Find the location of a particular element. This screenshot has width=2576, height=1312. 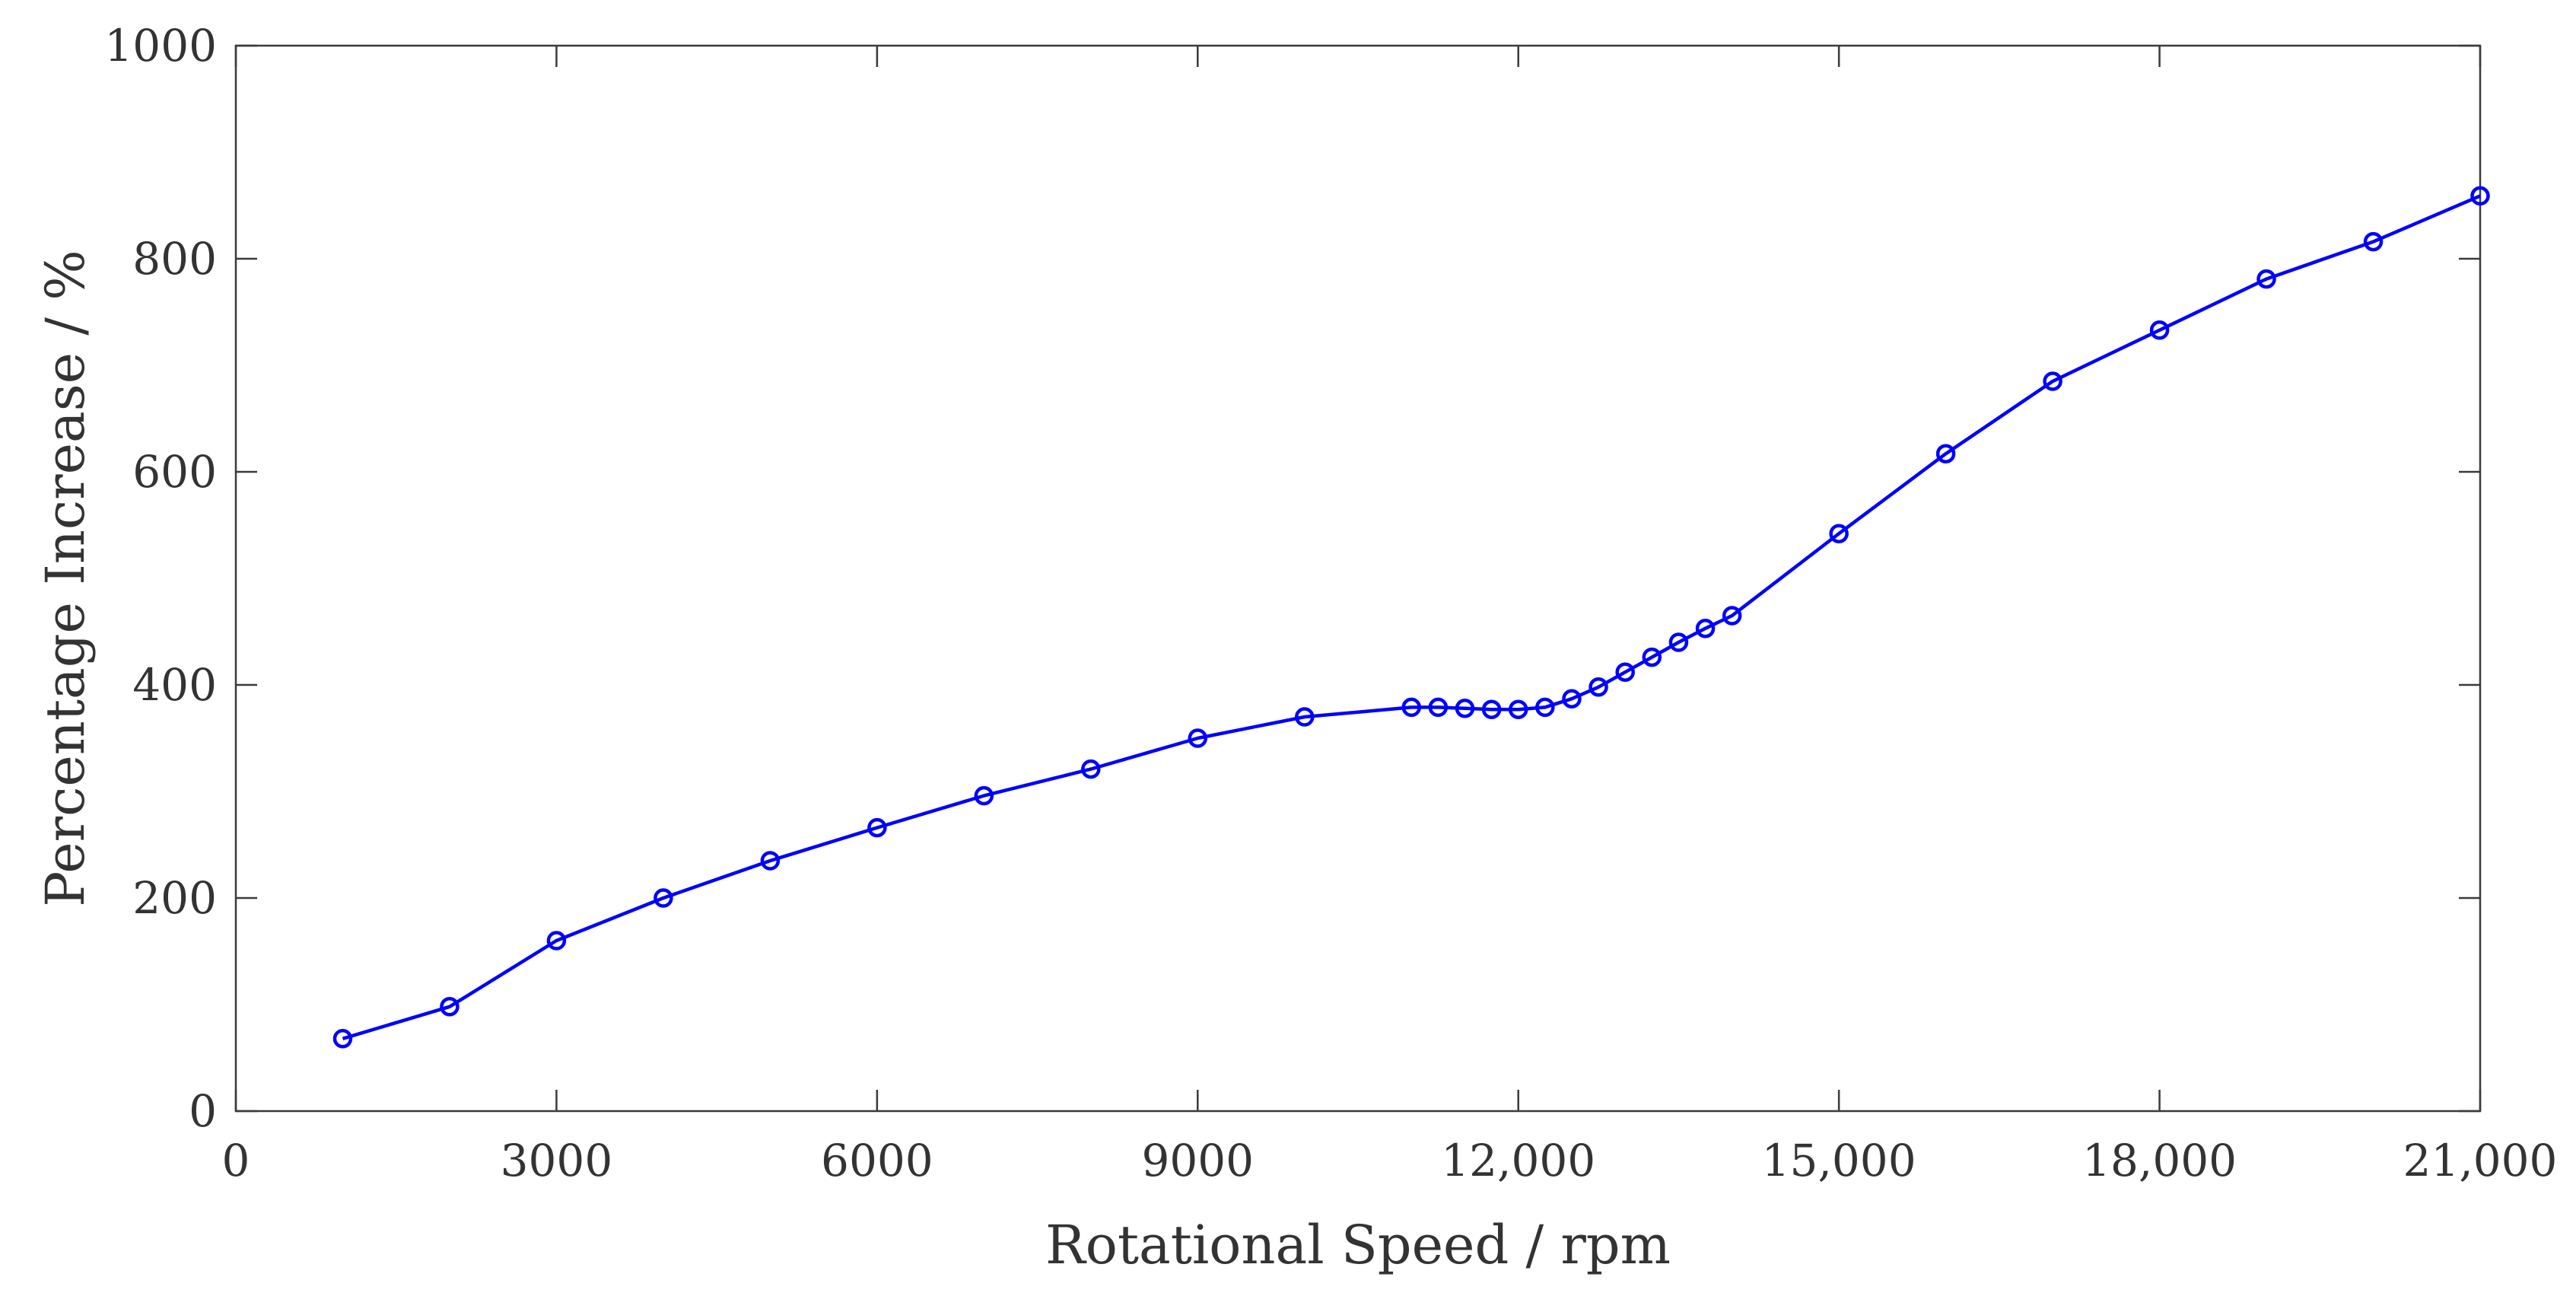

x-tick-label: 15,000 is located at coordinates (1839, 1160).